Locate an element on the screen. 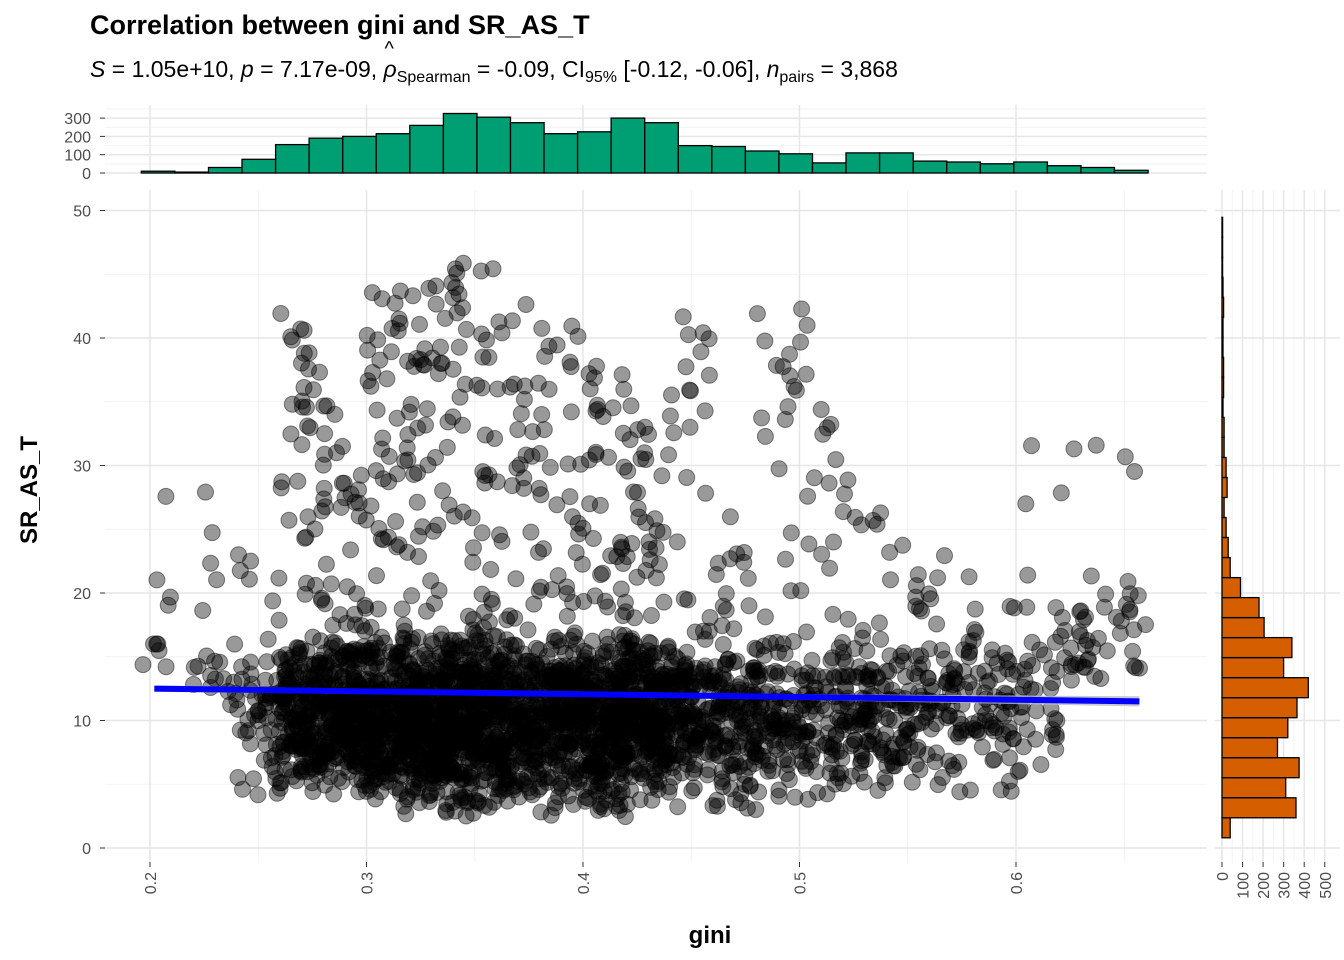 Image resolution: width=1344 pixels, height=960 pixels. stat-rho-value: -0.09 is located at coordinates (523, 69).